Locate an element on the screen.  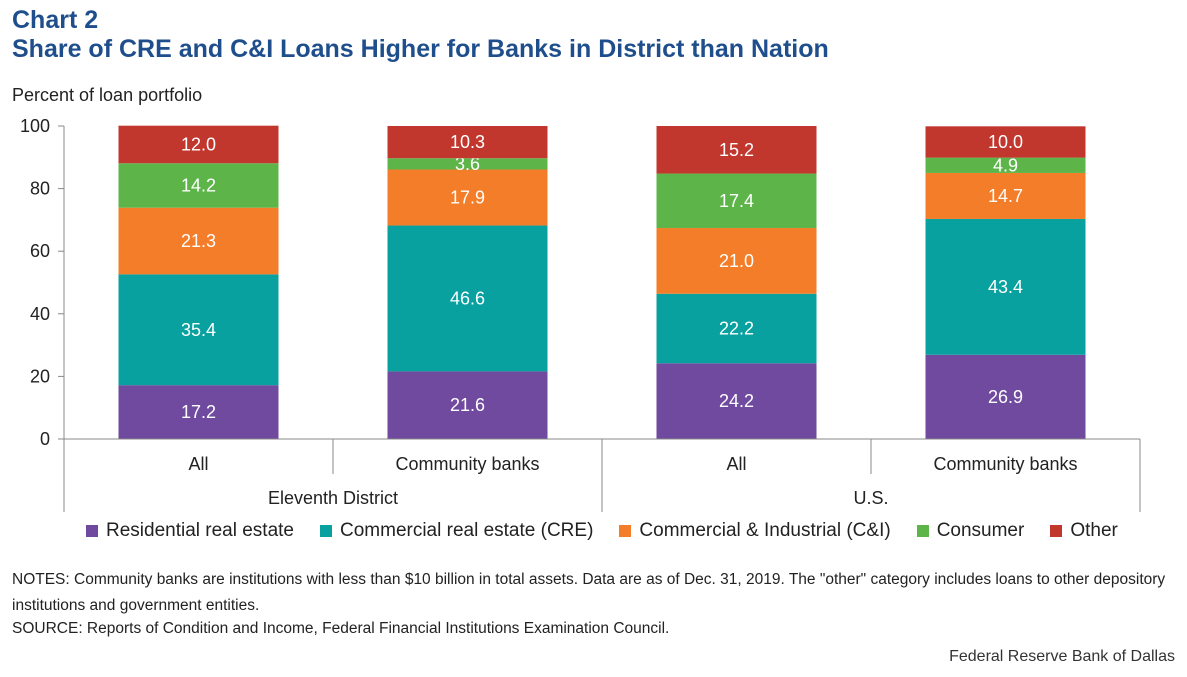
y-tick-label: 0 is located at coordinates (45, 439).